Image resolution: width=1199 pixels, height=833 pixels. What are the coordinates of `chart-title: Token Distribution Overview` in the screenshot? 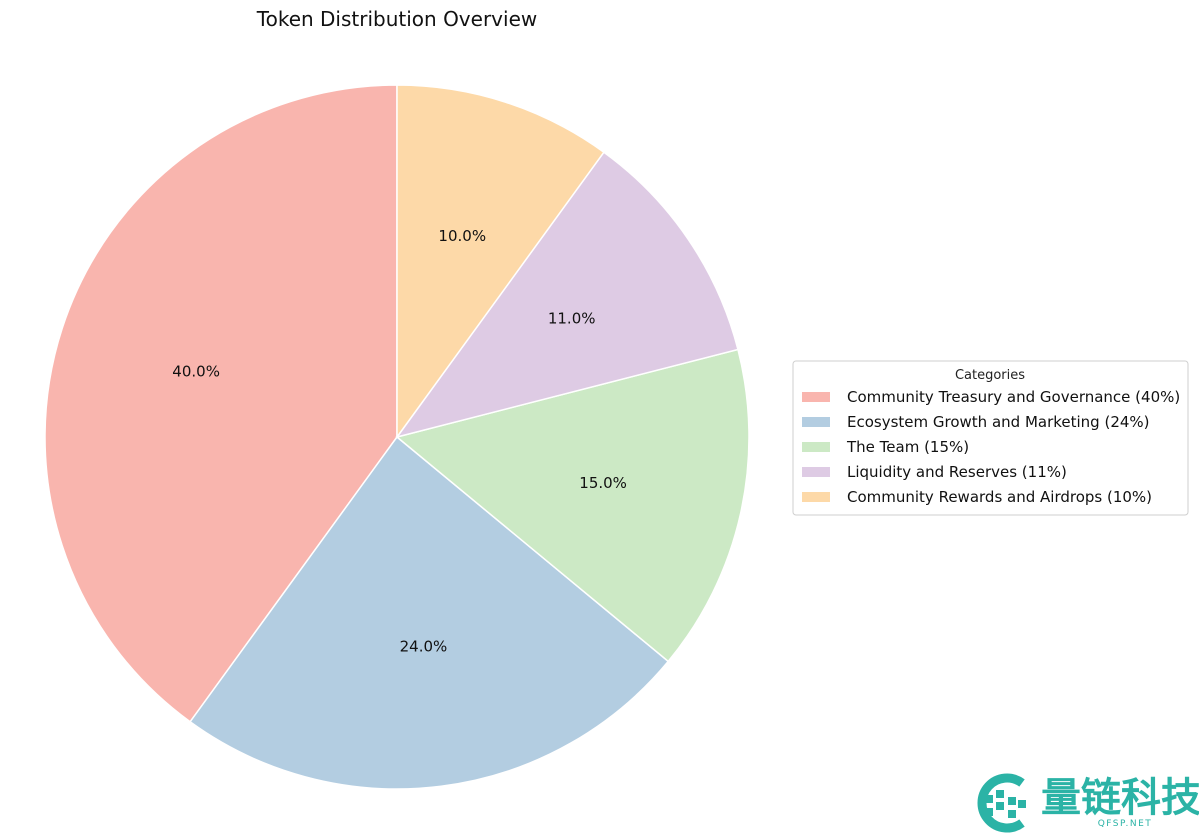 It's located at (396, 19).